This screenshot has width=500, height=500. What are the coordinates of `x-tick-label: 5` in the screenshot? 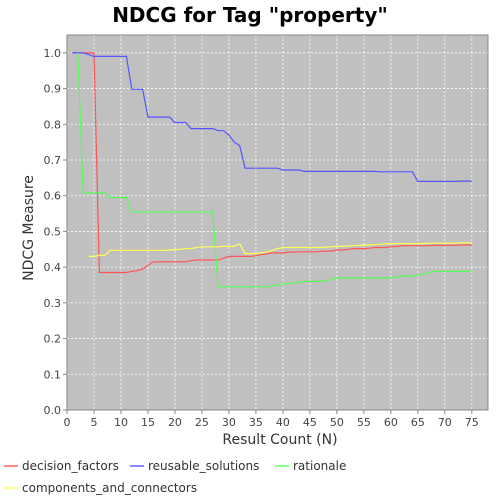 It's located at (93, 422).